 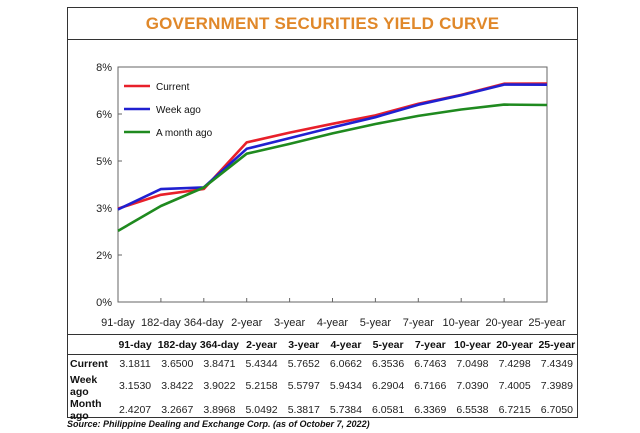 I want to click on table-cell: 5.2158, so click(x=261, y=385).